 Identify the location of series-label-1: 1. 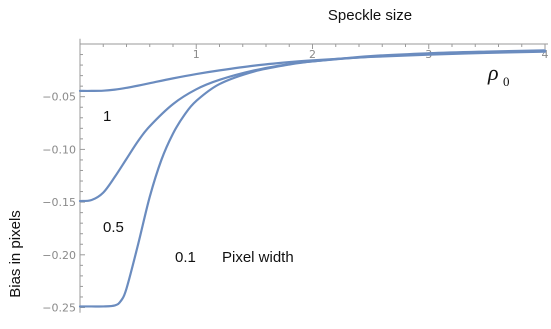
(107, 116).